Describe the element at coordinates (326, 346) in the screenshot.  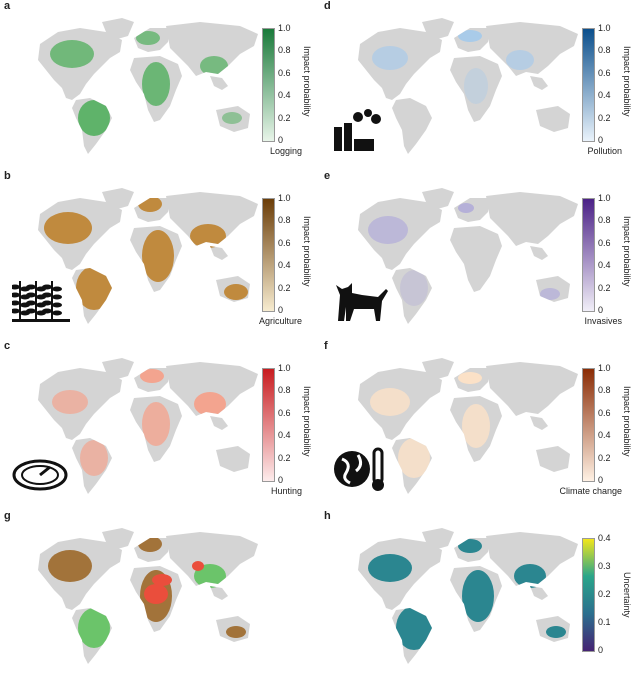
I see `panel-label: f` at that location.